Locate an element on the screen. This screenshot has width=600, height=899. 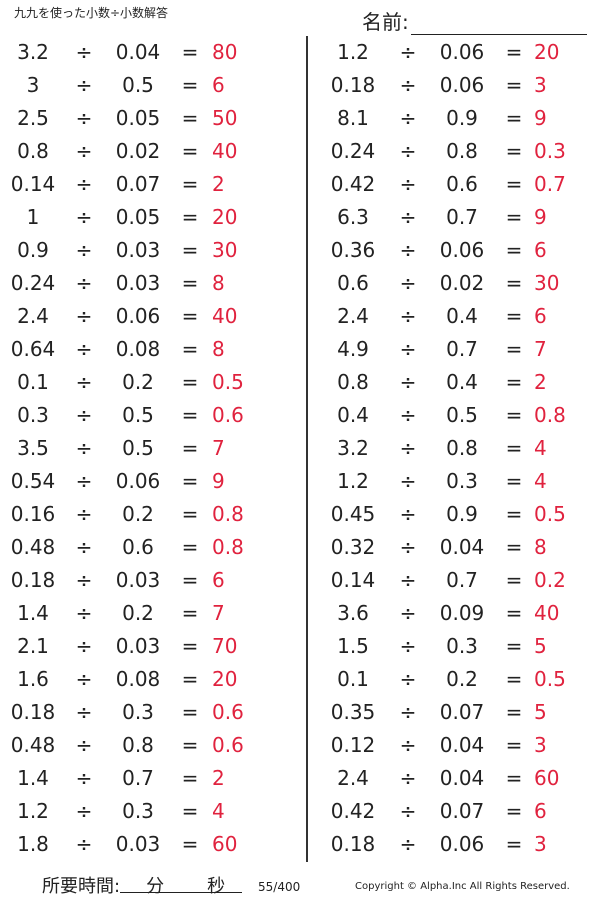
divisor: 0.6 is located at coordinates (138, 547).